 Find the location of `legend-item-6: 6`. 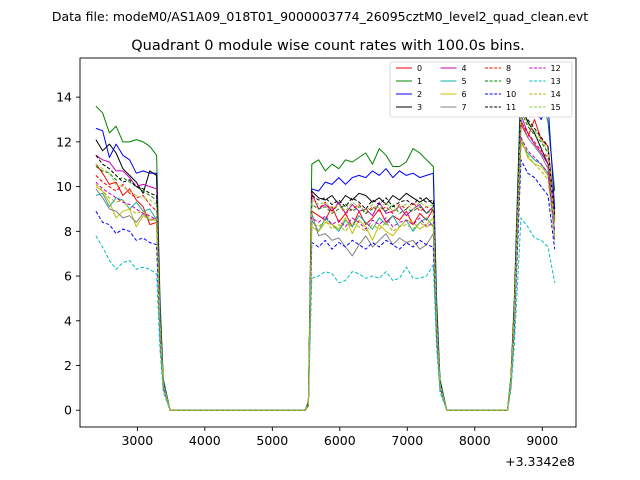

legend-item-6: 6 is located at coordinates (453, 94).